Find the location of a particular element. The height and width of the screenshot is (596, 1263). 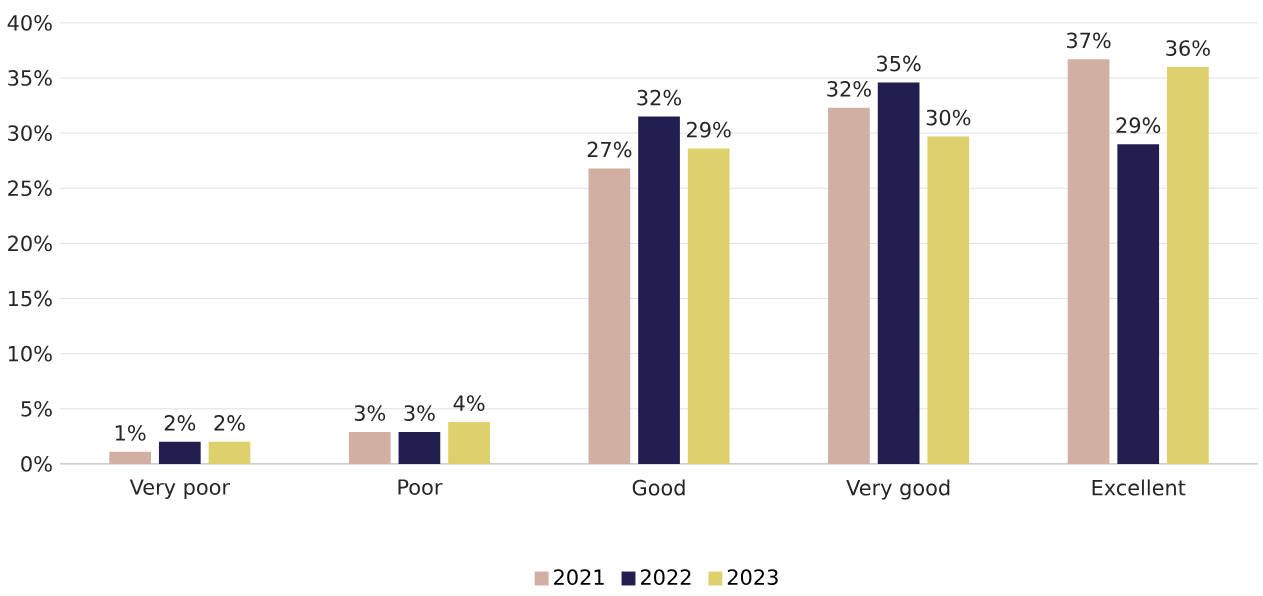

y-tick-label: 25% is located at coordinates (30, 188).